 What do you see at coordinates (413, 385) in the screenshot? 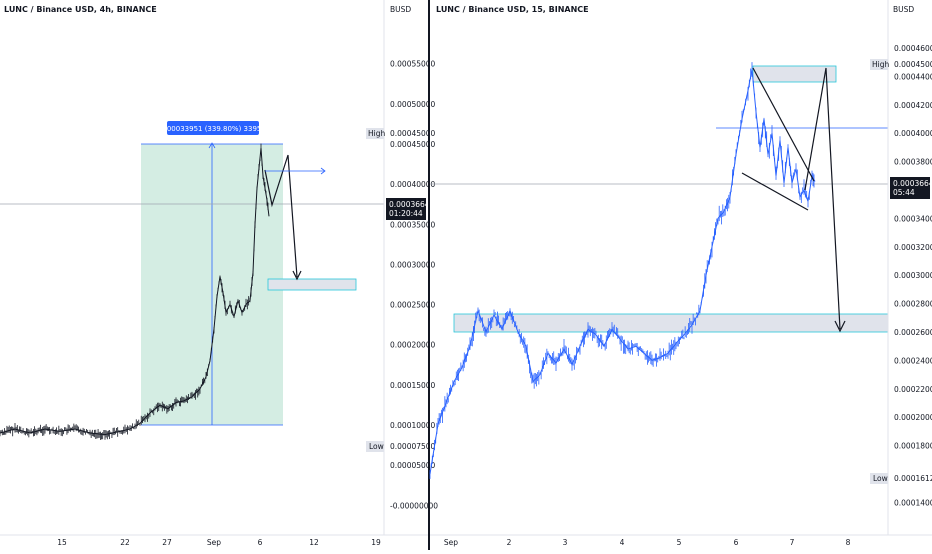
I see `ytick-label: 0.00015000` at bounding box center [413, 385].